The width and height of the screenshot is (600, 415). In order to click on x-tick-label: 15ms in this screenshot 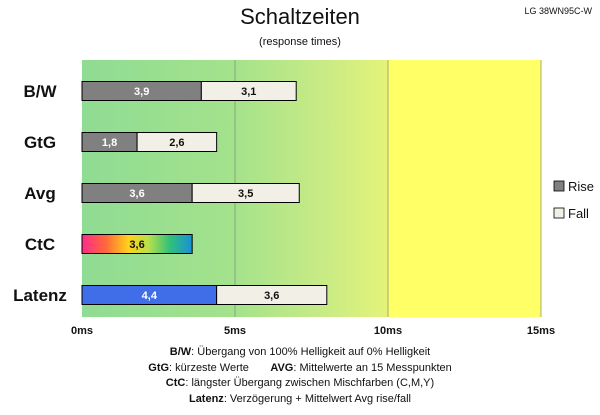, I will do `click(541, 331)`.